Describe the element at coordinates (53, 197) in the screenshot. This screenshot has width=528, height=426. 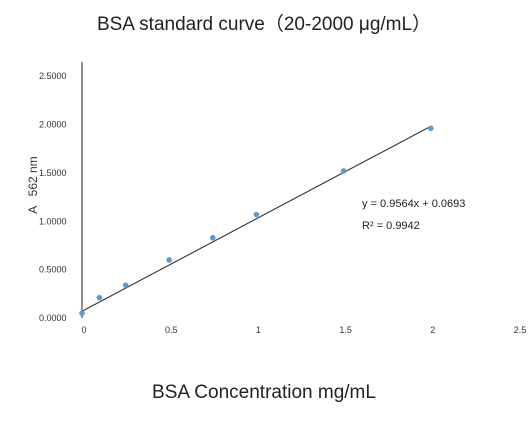
I see `y-tick-labels: 0.0000 0.5000 1.0000 1.5000 2.0000 2.5000` at that location.